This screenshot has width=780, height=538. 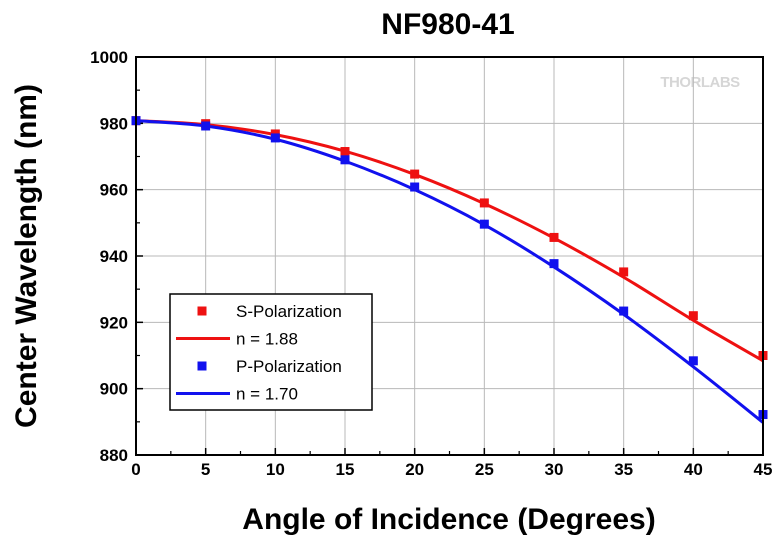 What do you see at coordinates (267, 394) in the screenshot?
I see `legend-label: n = 1.70` at bounding box center [267, 394].